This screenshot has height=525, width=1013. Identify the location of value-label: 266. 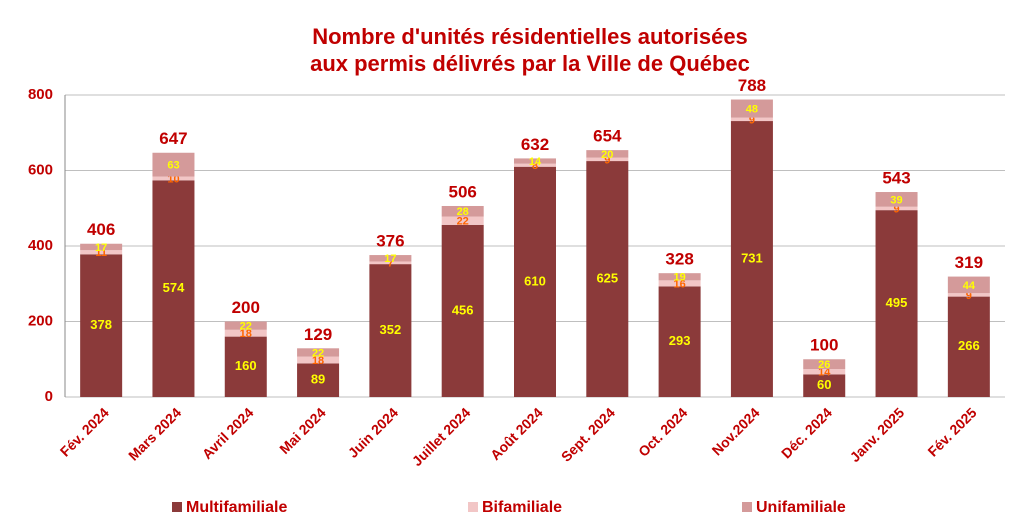
(969, 345).